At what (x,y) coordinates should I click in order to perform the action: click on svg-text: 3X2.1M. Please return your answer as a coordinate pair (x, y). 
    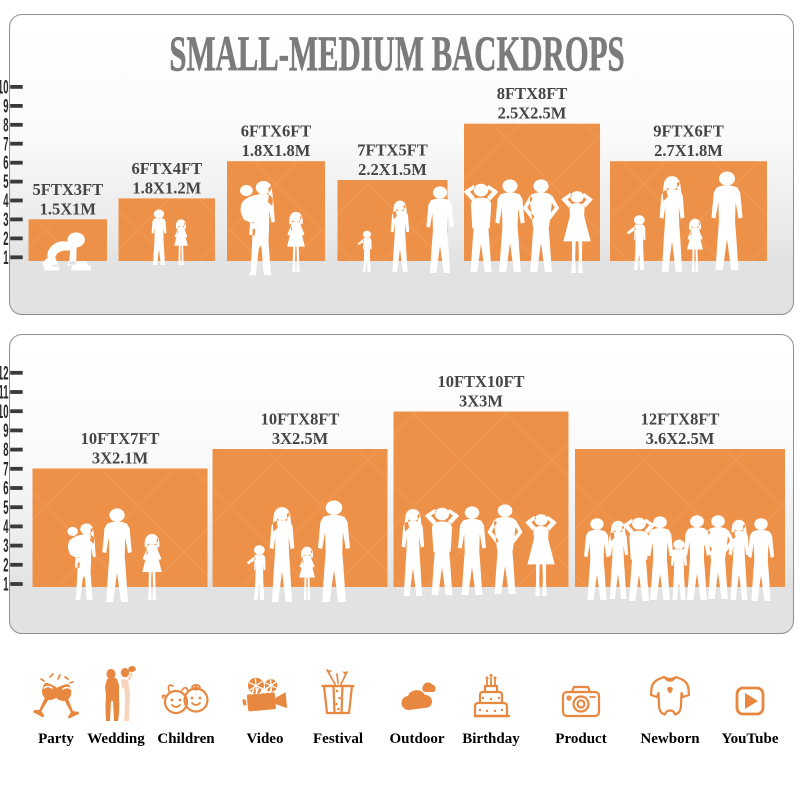
    Looking at the image, I should click on (120, 458).